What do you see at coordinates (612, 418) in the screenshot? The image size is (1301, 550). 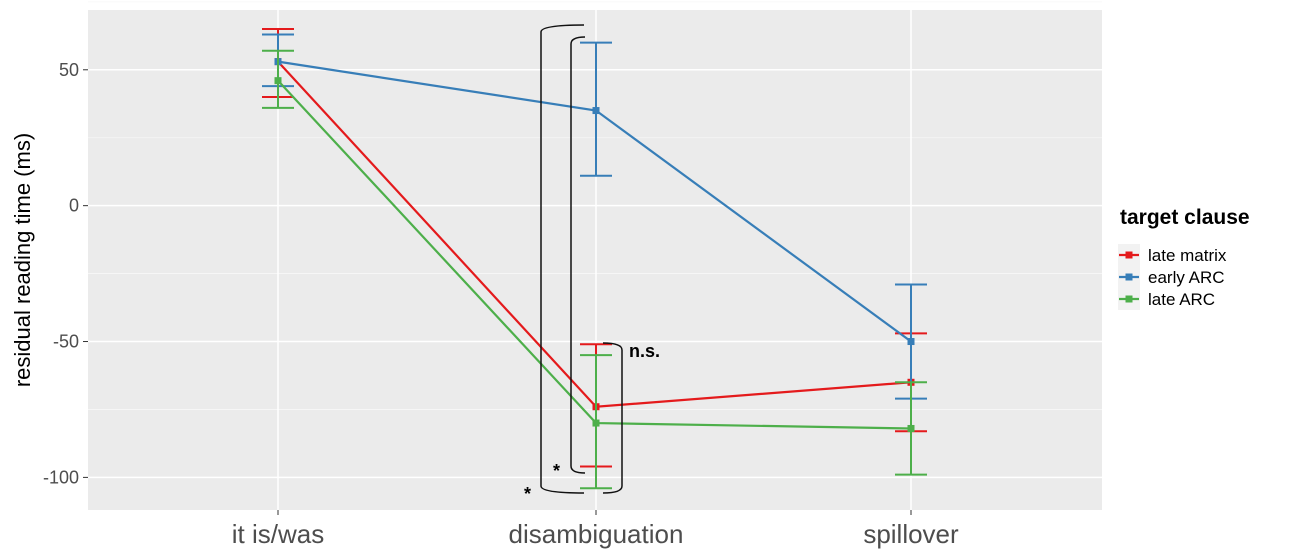 I see `bracket-ns` at bounding box center [612, 418].